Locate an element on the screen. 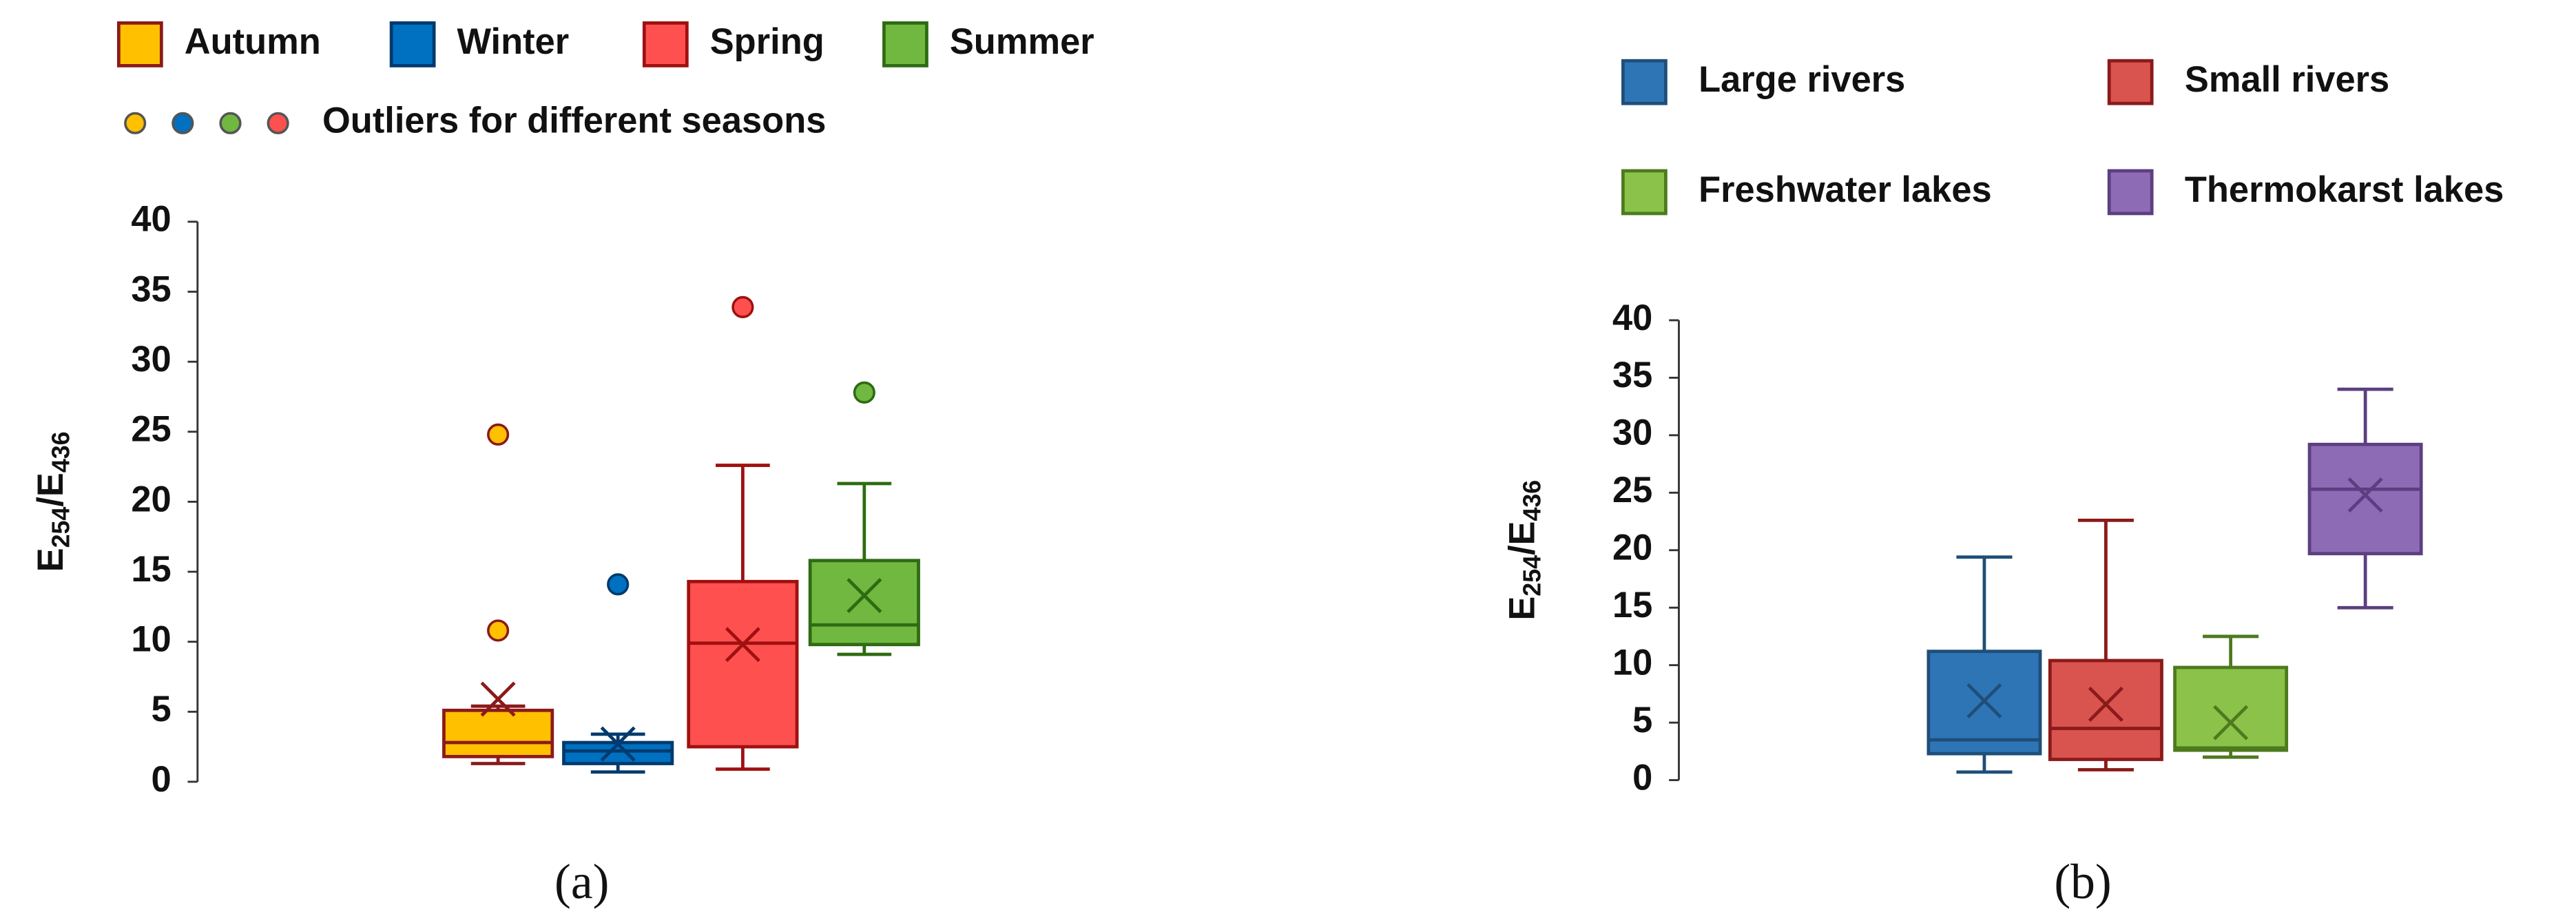 The width and height of the screenshot is (2576, 923). caption: (b) is located at coordinates (2082, 882).